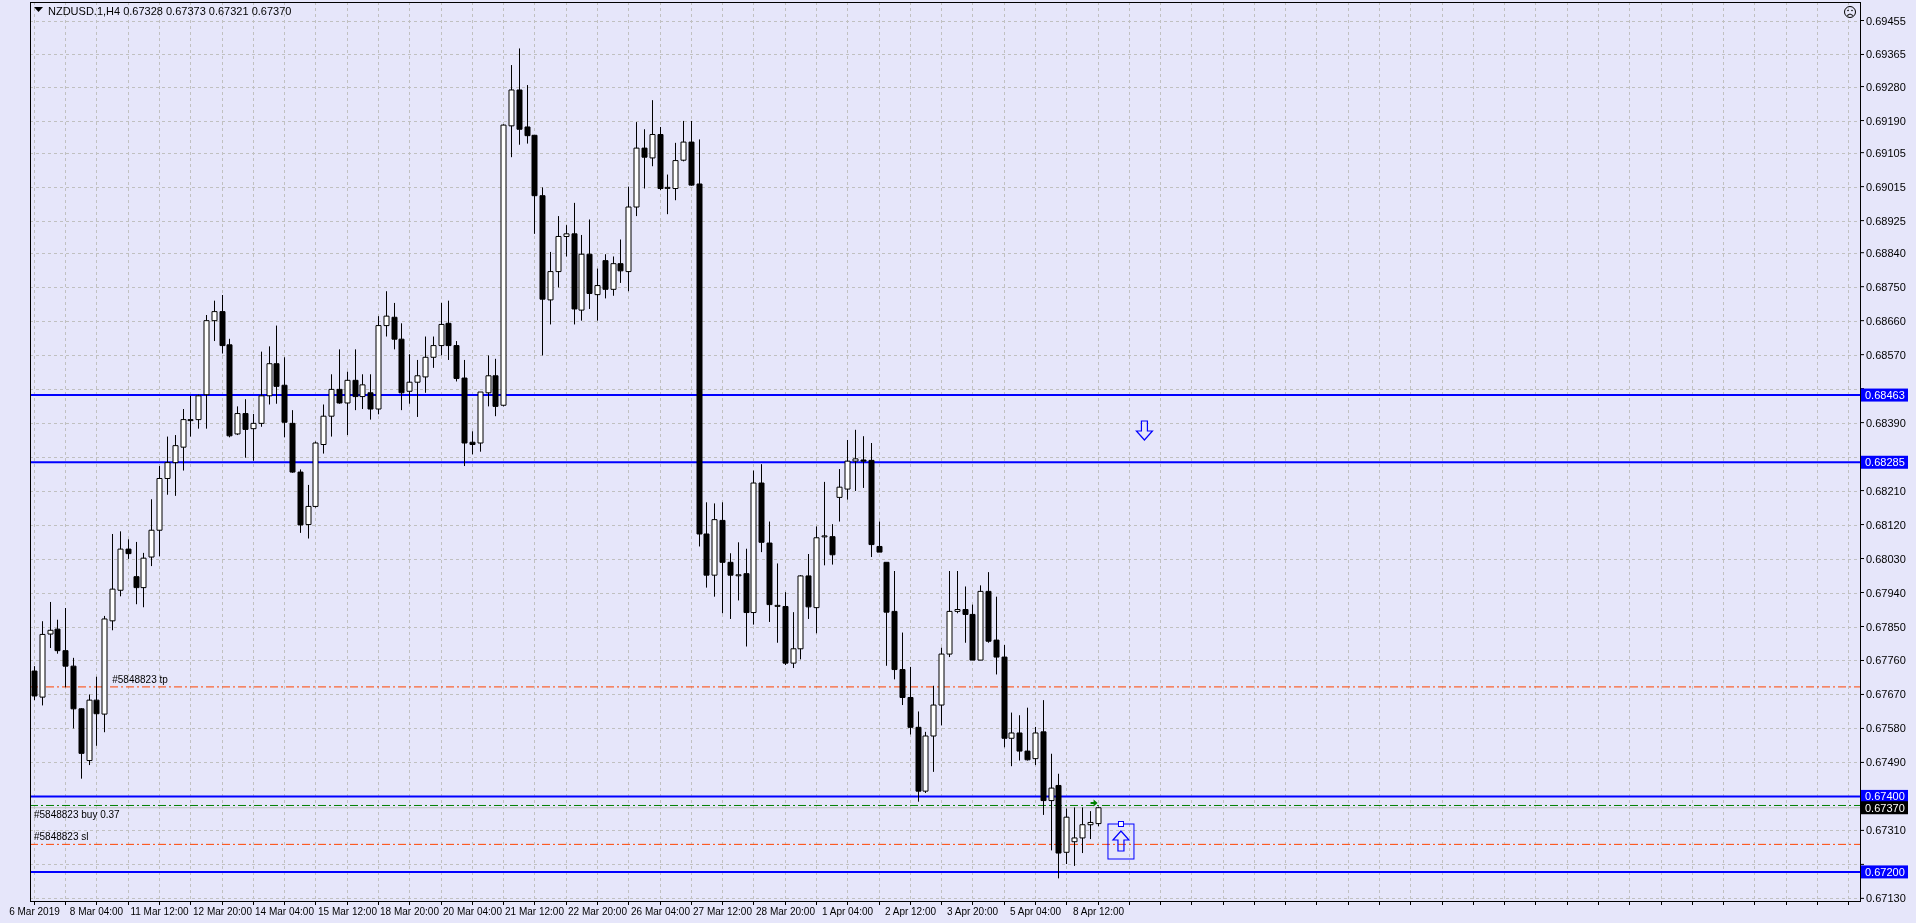  Describe the element at coordinates (96, 911) in the screenshot. I see `x-tick-label: 8 Mar 04:00` at that location.